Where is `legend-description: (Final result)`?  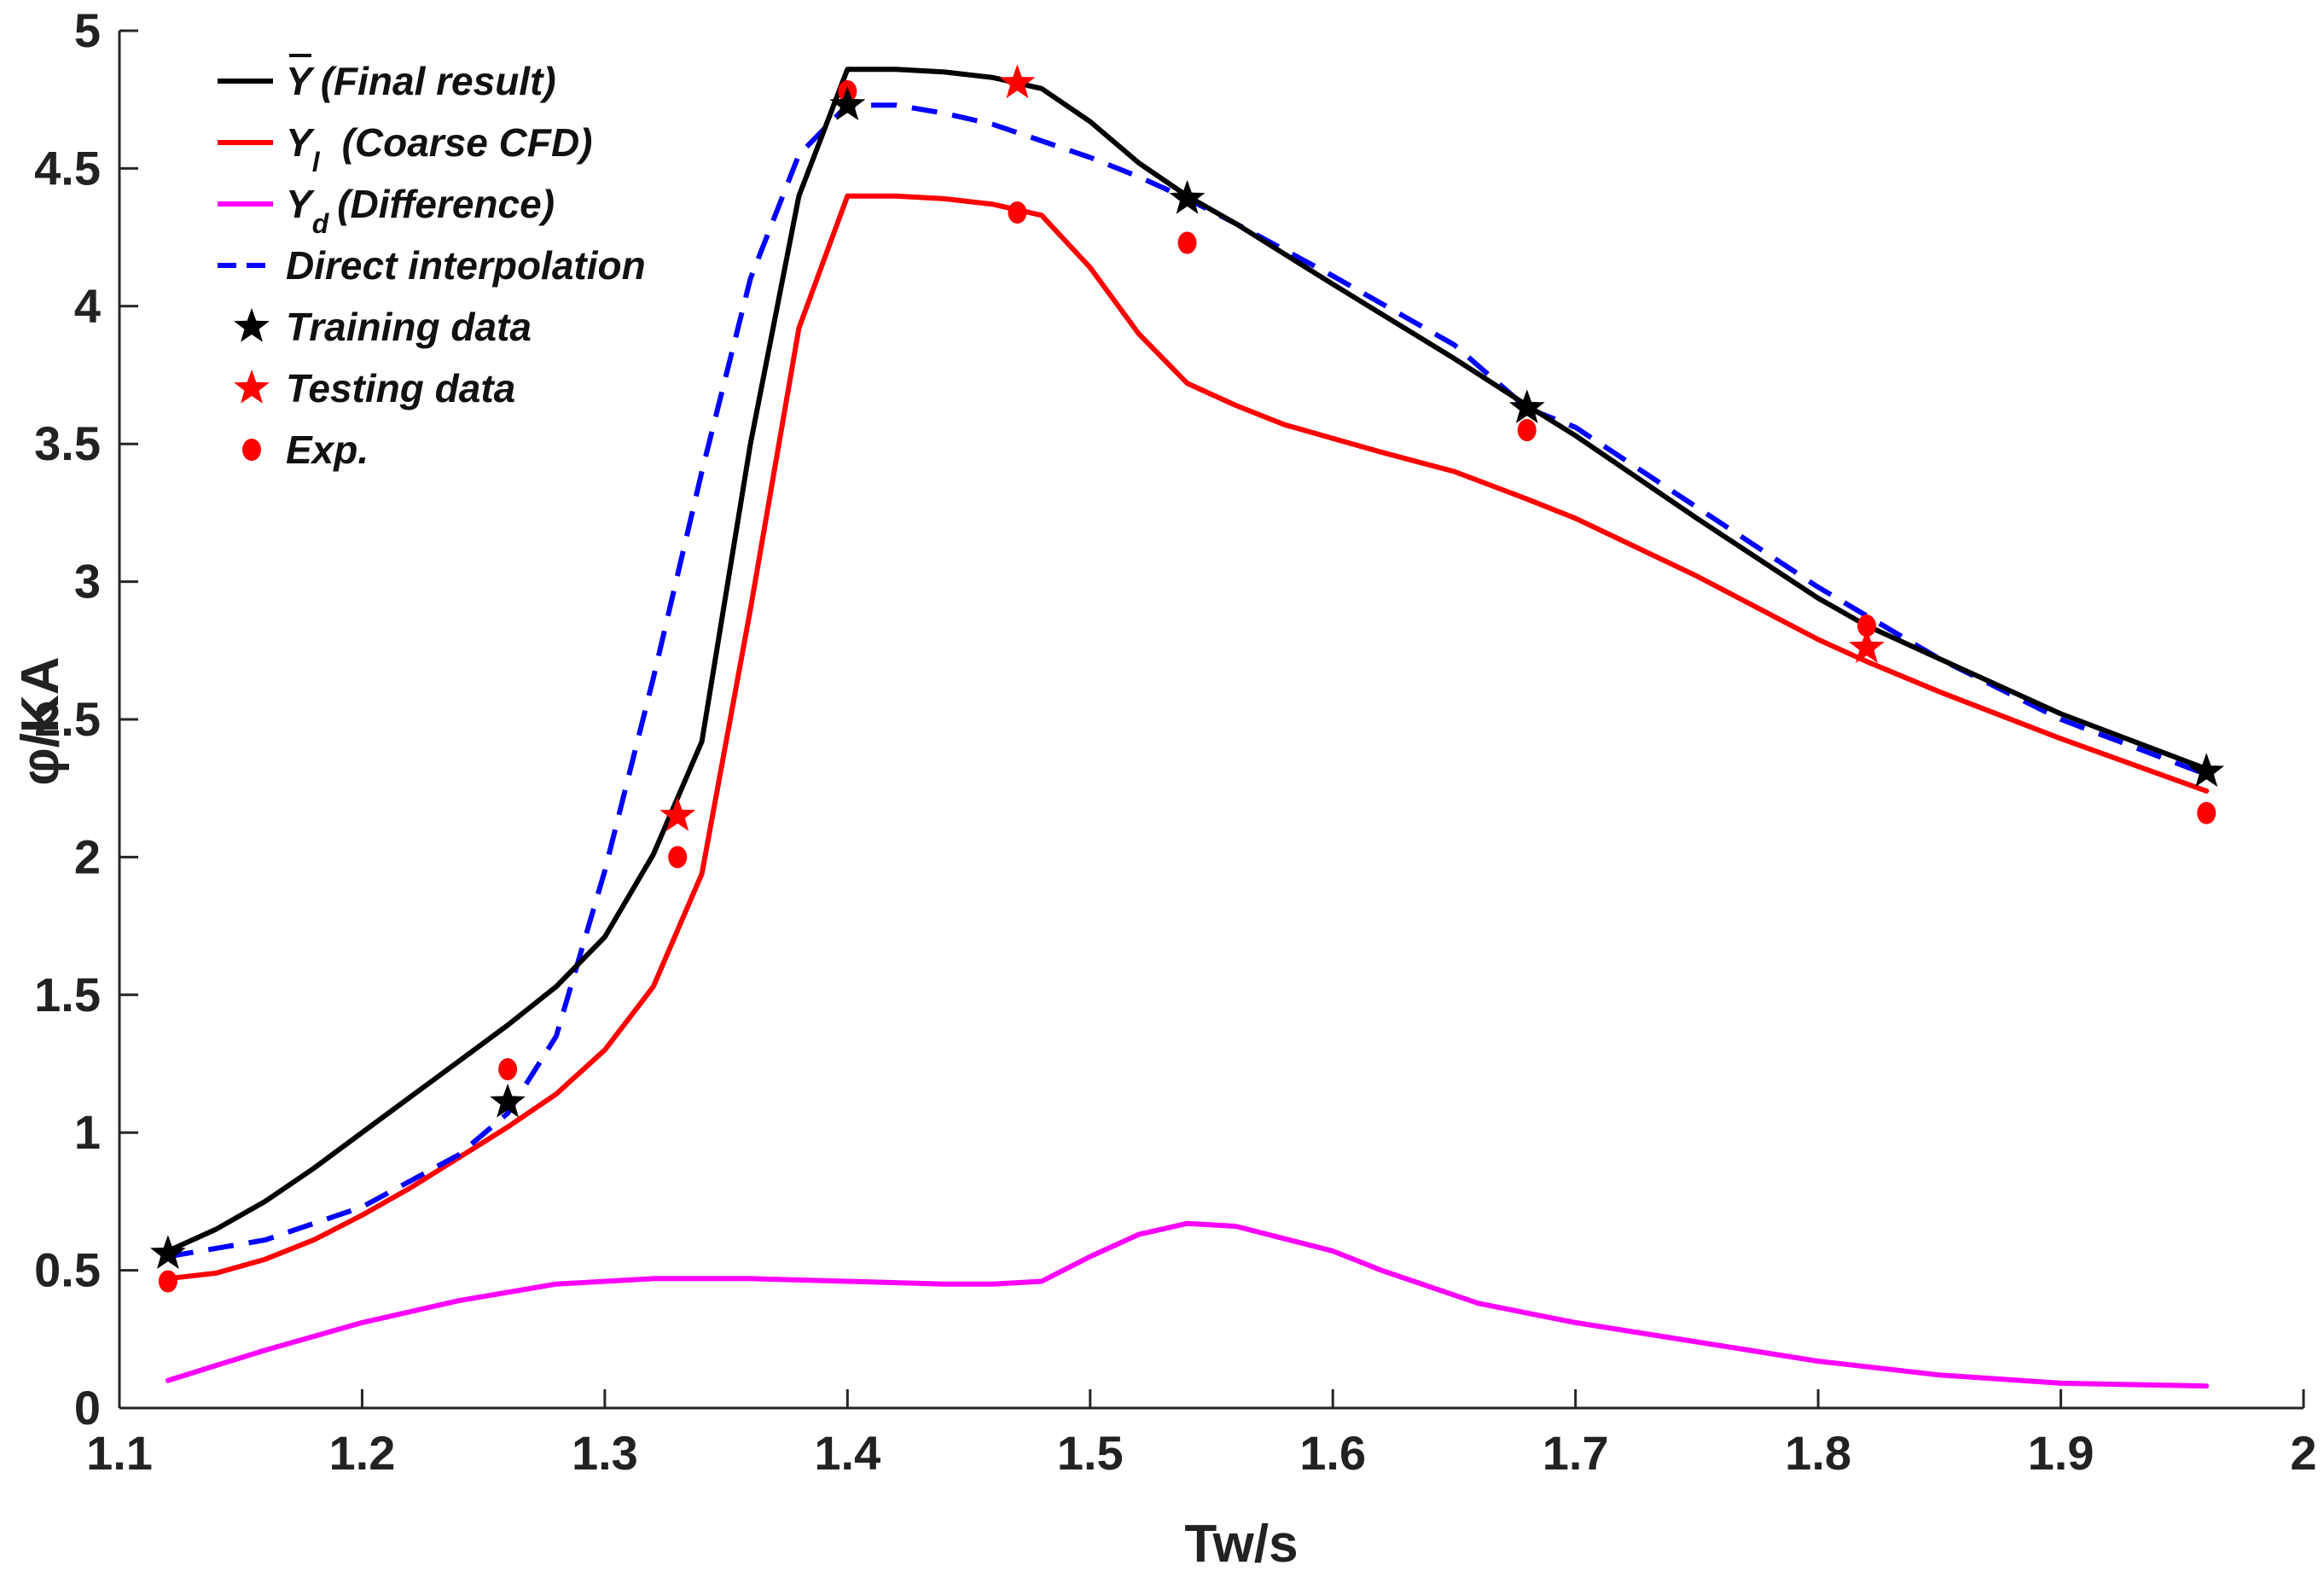
legend-description: (Final result) is located at coordinates (439, 81).